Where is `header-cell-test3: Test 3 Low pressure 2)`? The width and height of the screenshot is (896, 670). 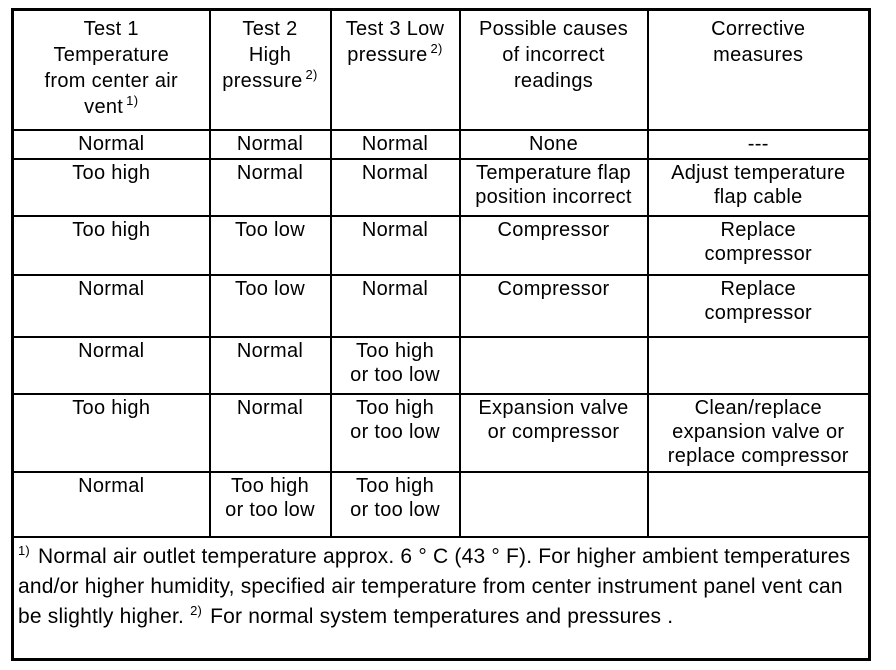
header-cell-test3: Test 3 Low pressure 2) is located at coordinates (395, 69).